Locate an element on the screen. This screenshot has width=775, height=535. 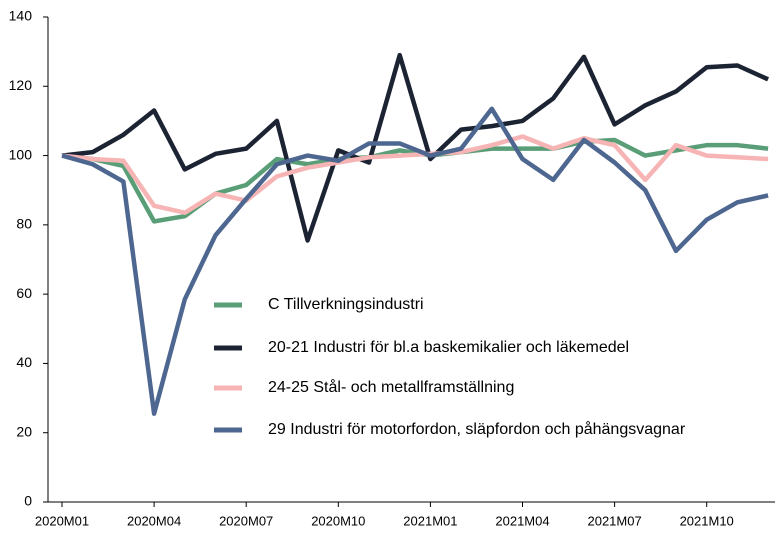
x-tick-label: 2020M01 is located at coordinates (62, 520).